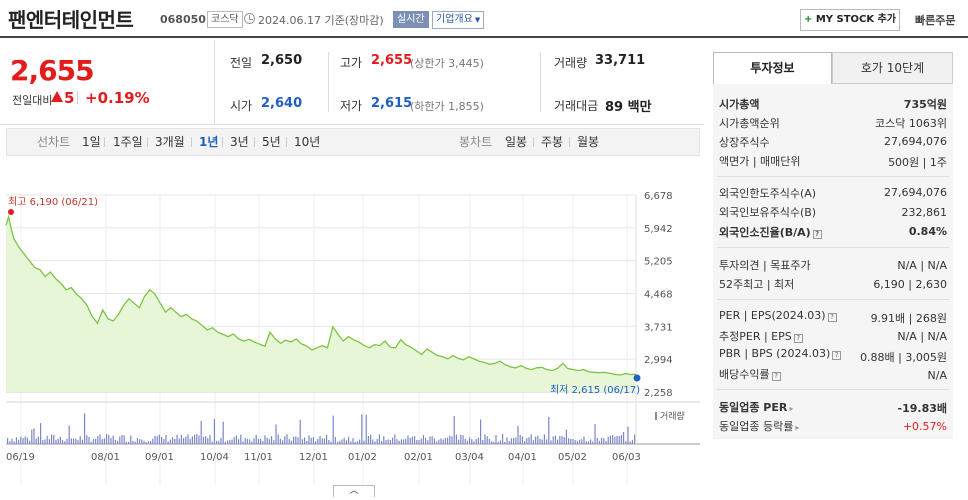 This screenshot has height=500, width=968. I want to click on tab-3year: 3년, so click(239, 142).